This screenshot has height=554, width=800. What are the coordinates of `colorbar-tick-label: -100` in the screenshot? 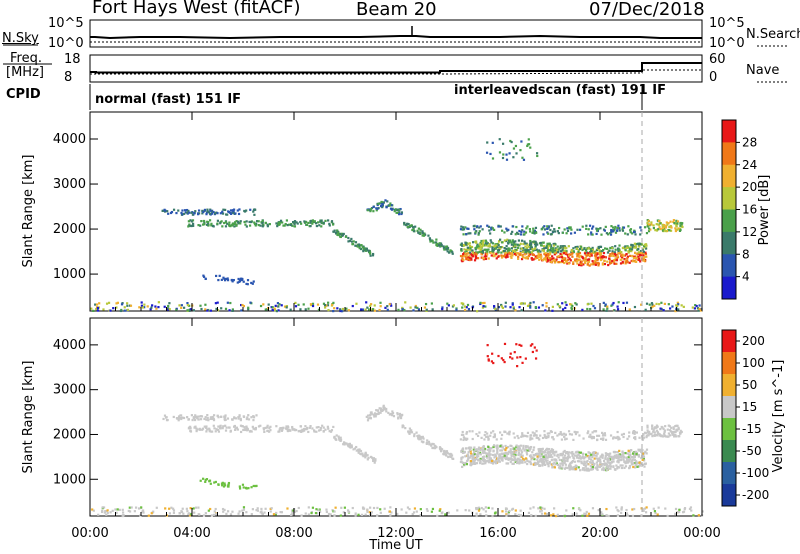 It's located at (755, 473).